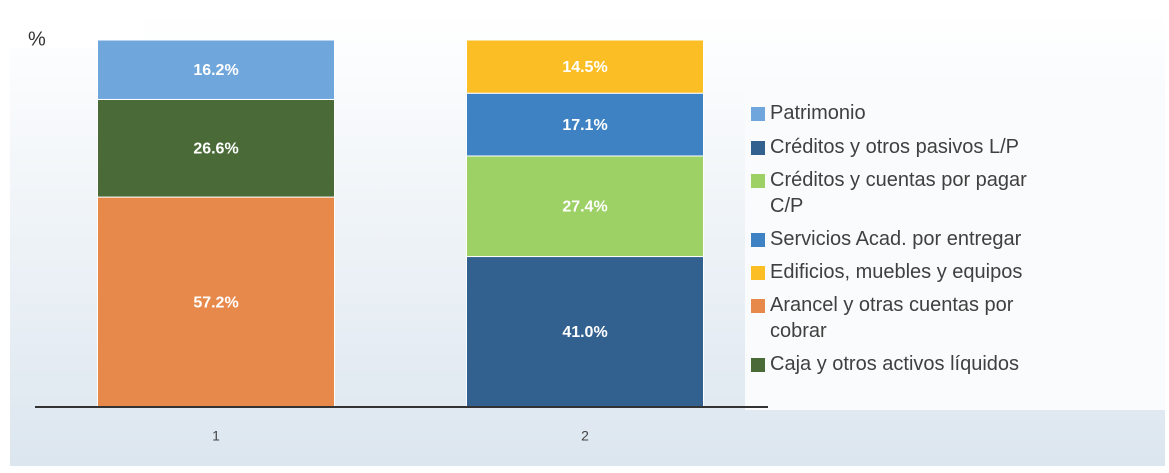 The image size is (1169, 473). I want to click on value-label: 27.4%, so click(584, 206).